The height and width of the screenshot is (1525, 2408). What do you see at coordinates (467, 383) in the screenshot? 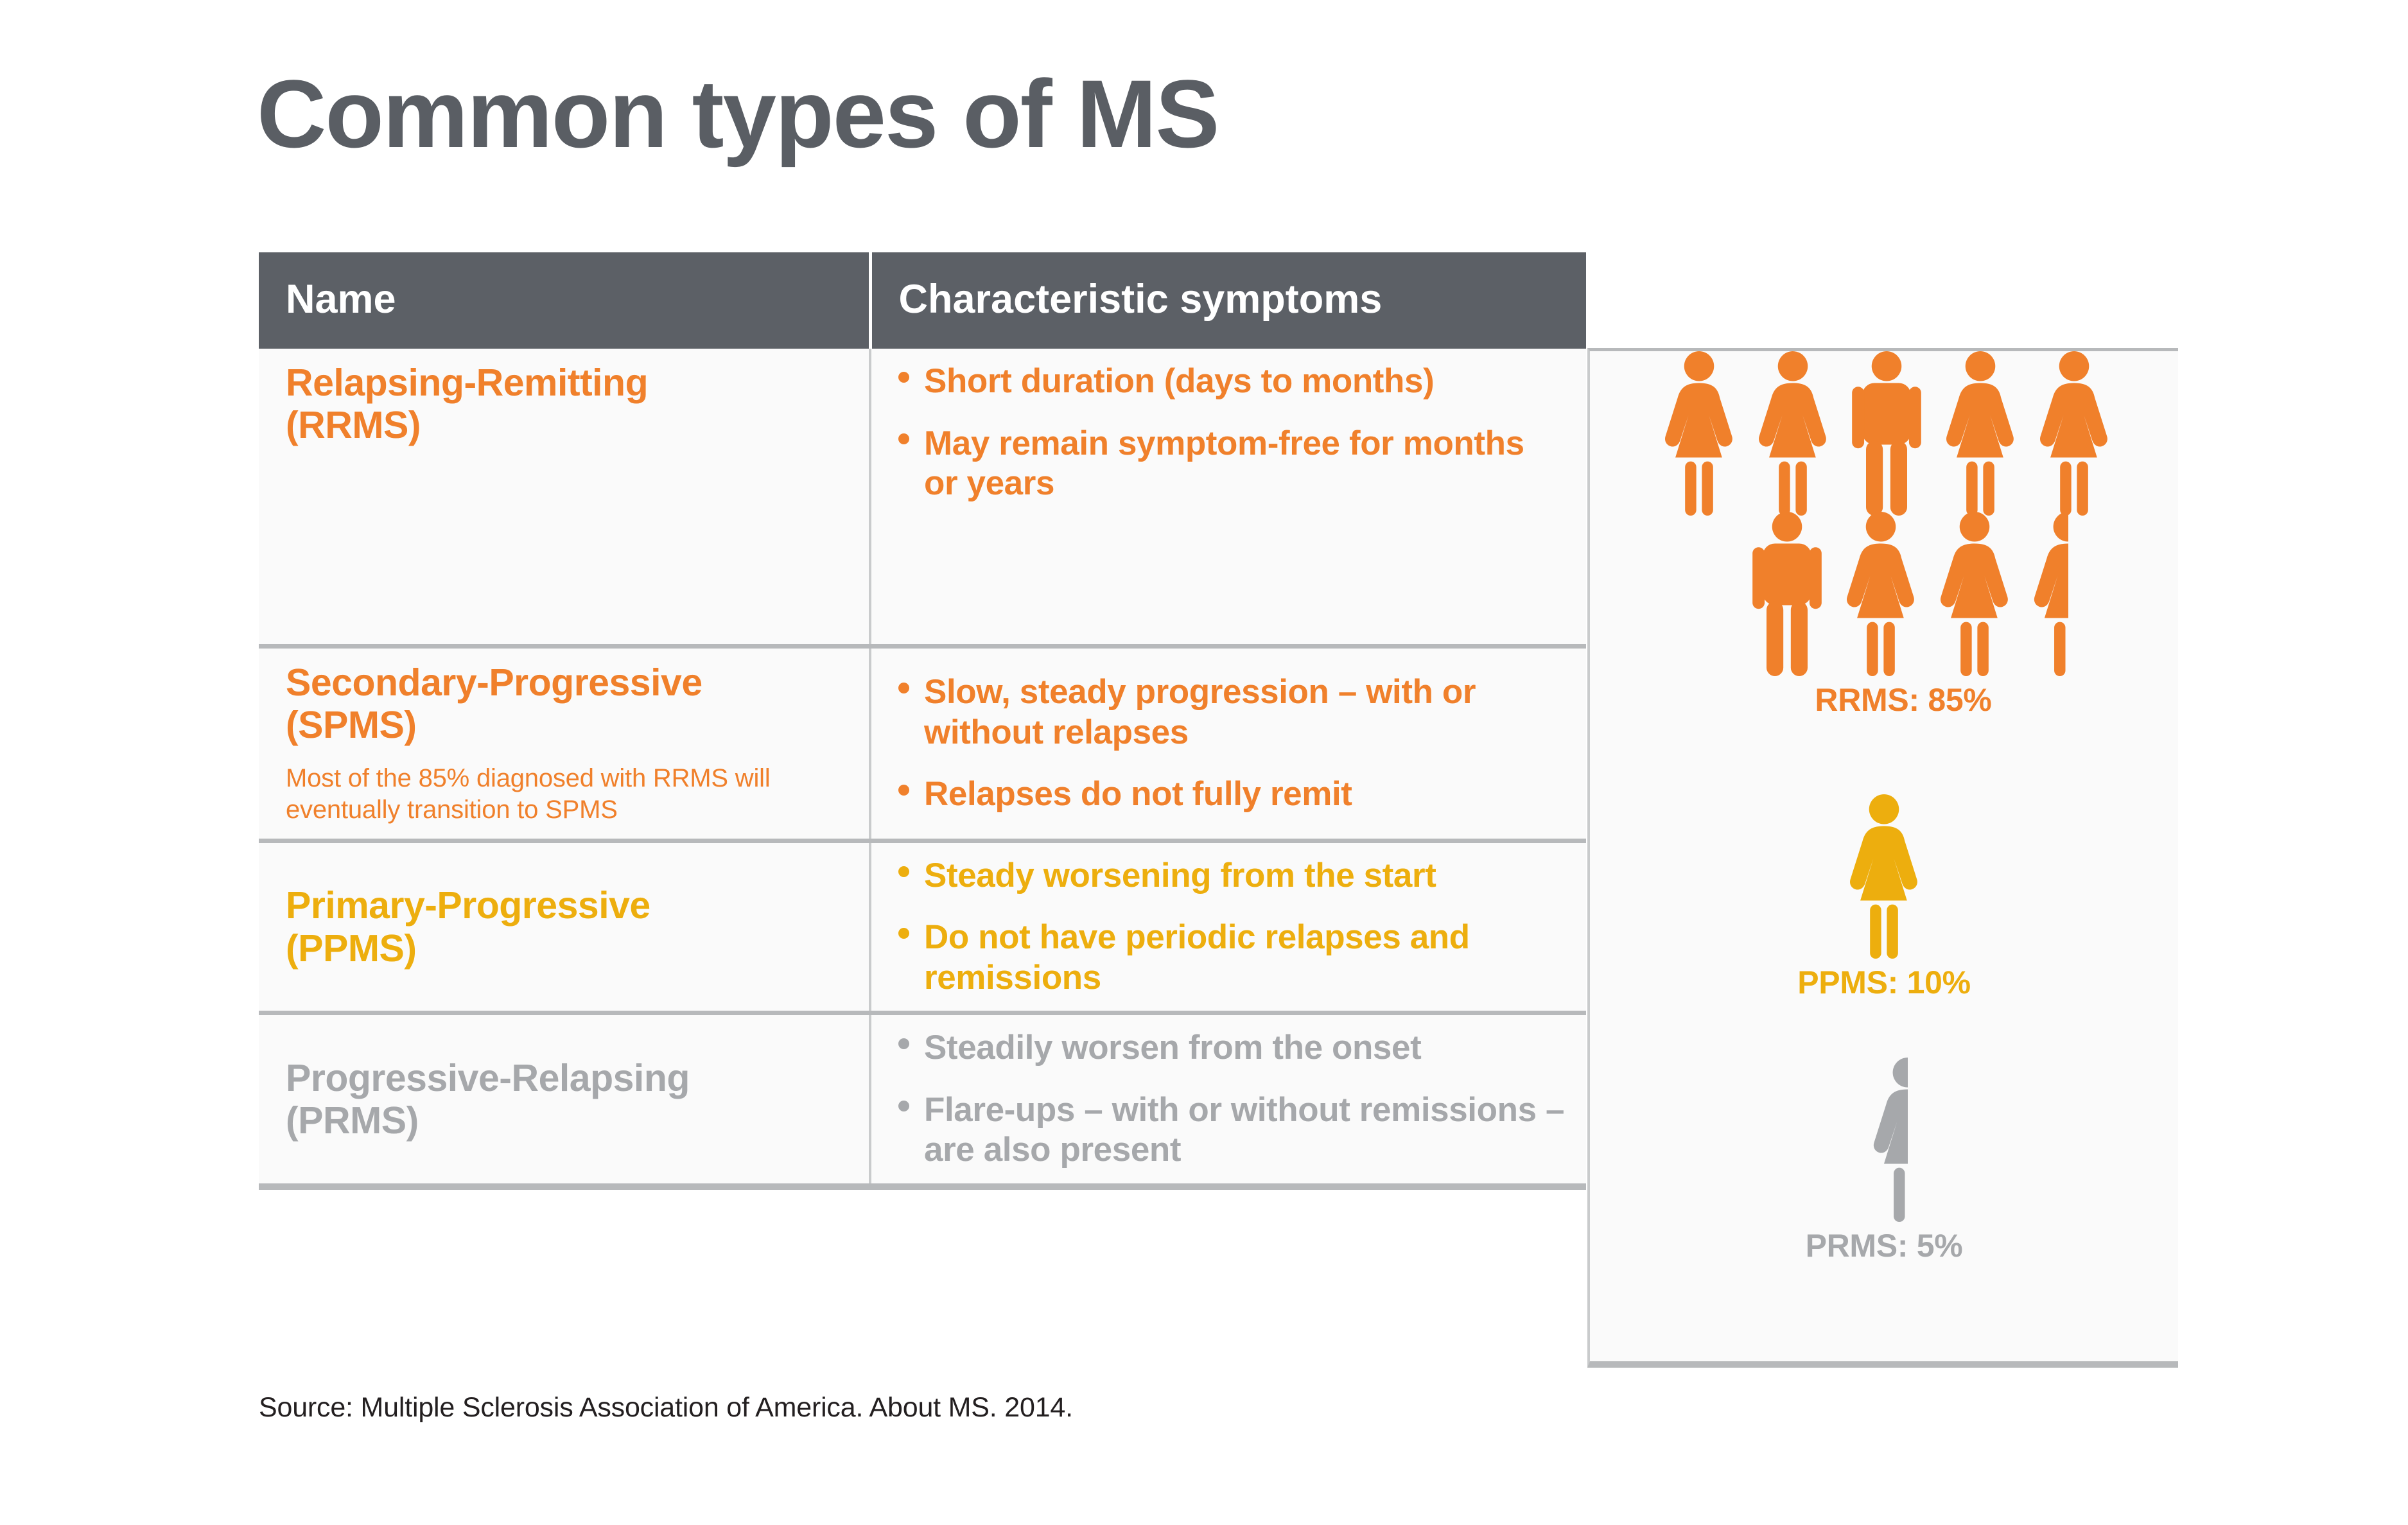
I see `type-name-line1: Relapsing-Remitting` at bounding box center [467, 383].